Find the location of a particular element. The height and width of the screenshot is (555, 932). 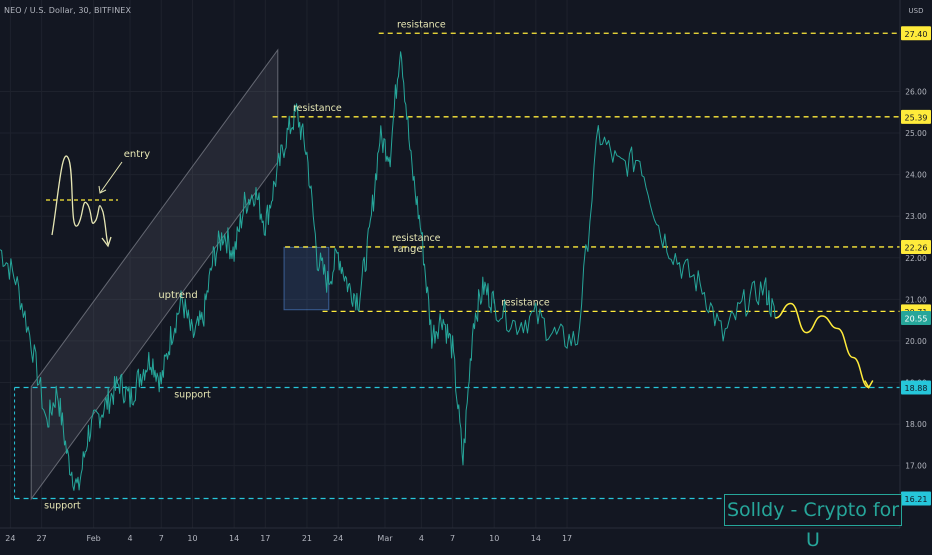

x-tick-label-10: Mar is located at coordinates (385, 538).